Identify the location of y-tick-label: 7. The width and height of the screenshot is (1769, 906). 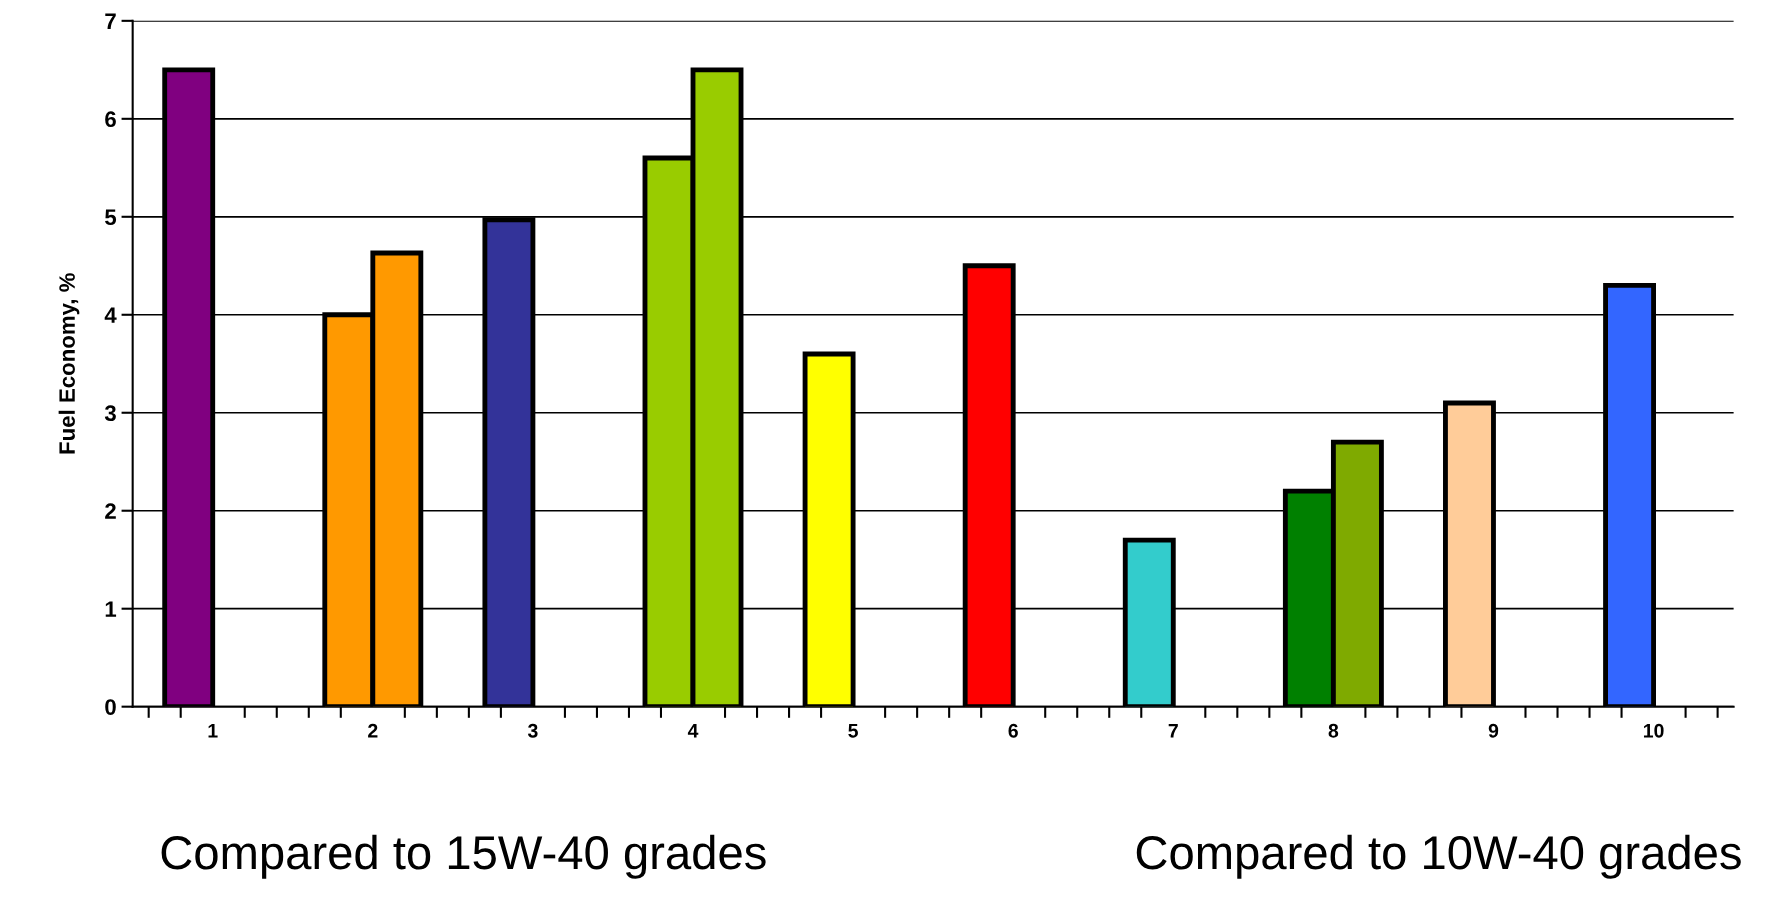
(110, 21).